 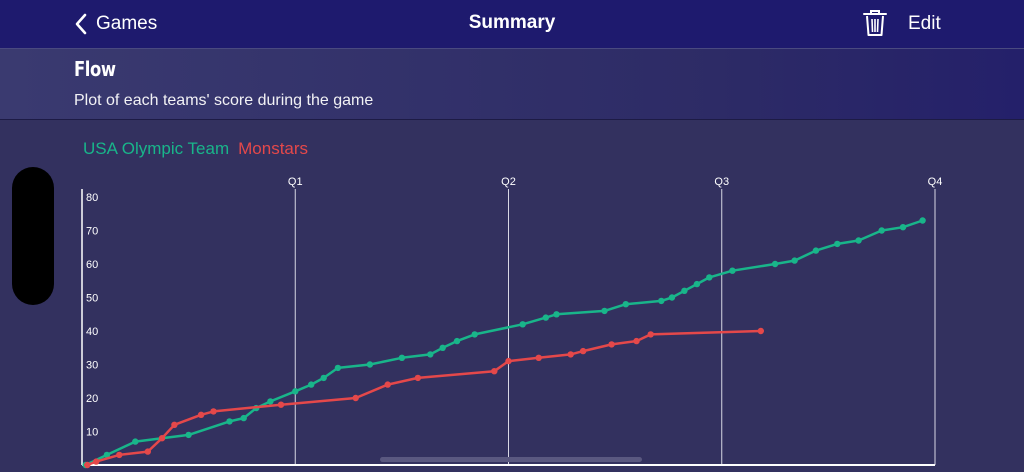 I want to click on delete-button, so click(x=875, y=23).